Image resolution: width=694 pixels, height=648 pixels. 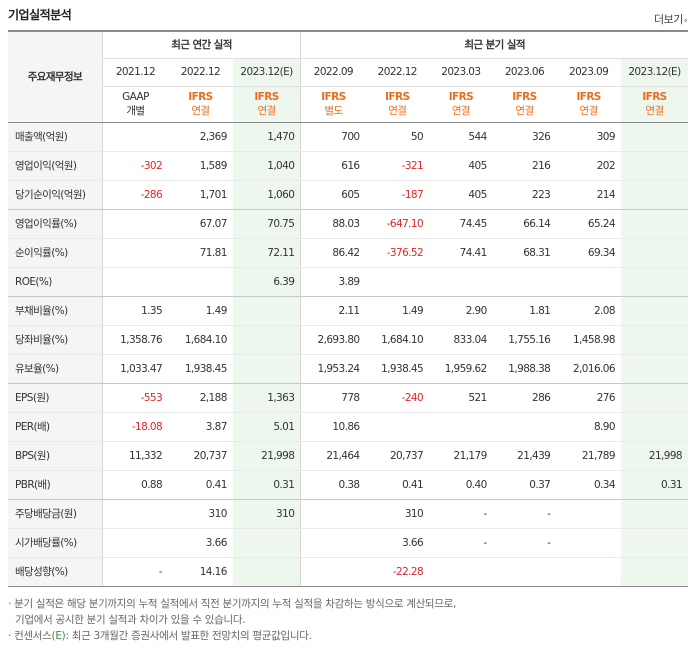 I want to click on table-cell: 67.07, so click(x=200, y=224).